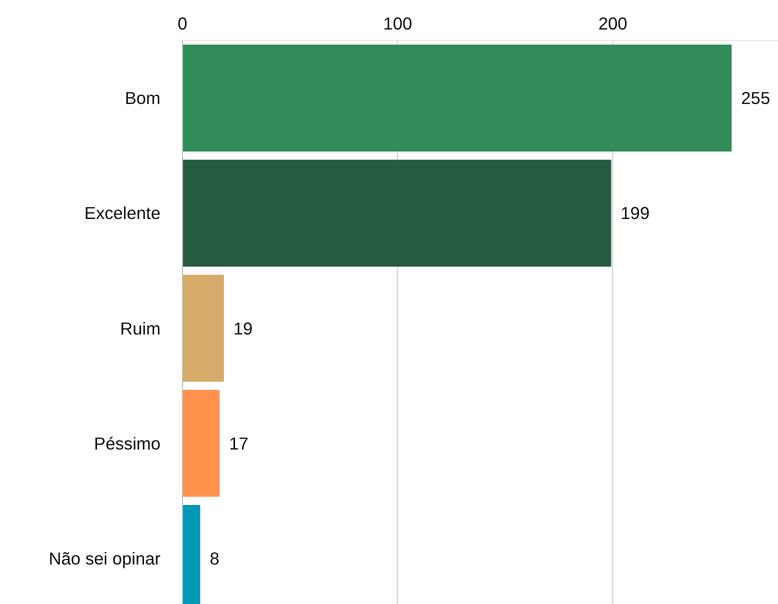 The width and height of the screenshot is (778, 604). I want to click on data-label: 8, so click(215, 558).